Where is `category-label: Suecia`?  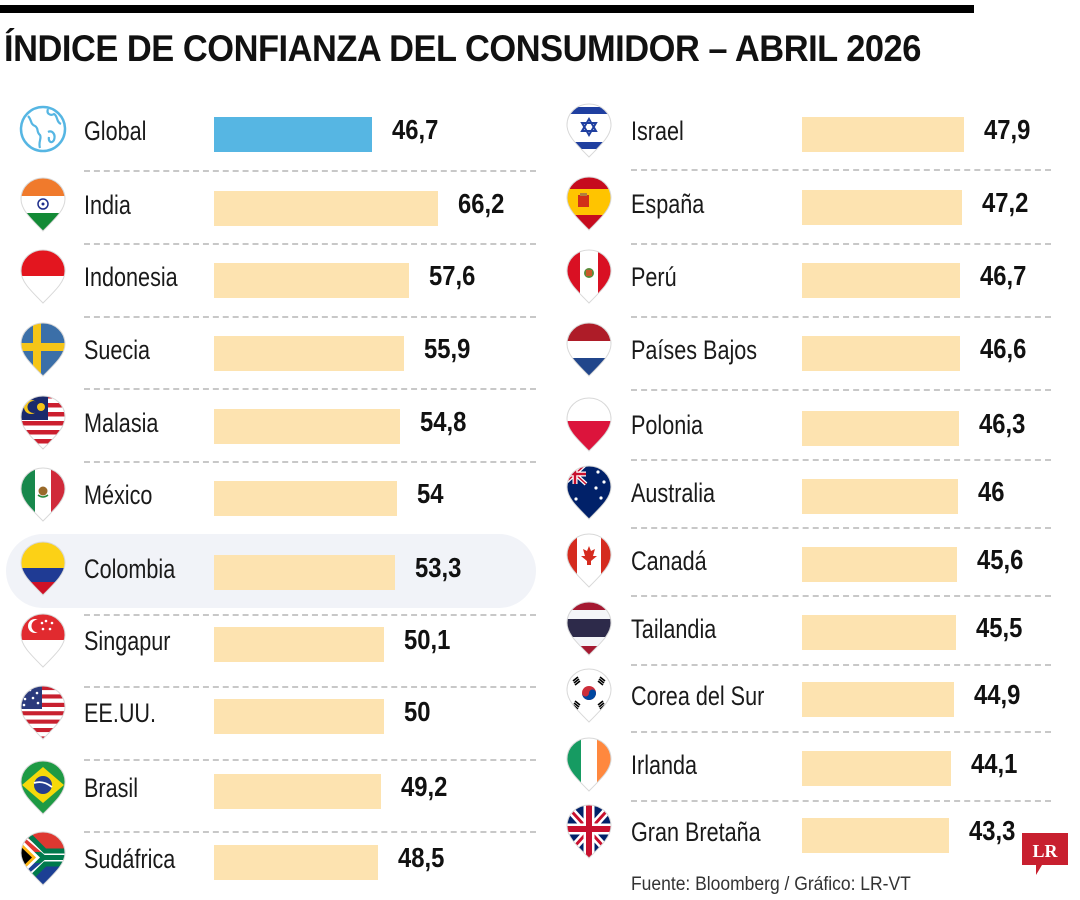
category-label: Suecia is located at coordinates (117, 350).